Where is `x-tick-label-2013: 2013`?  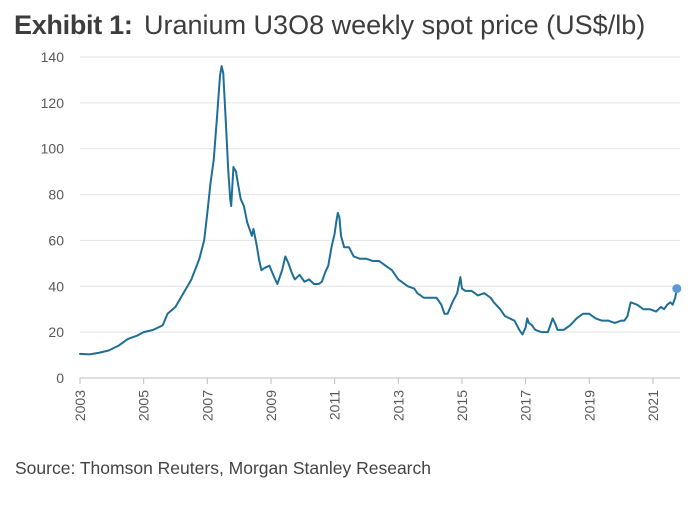
x-tick-label-2013: 2013 is located at coordinates (398, 405).